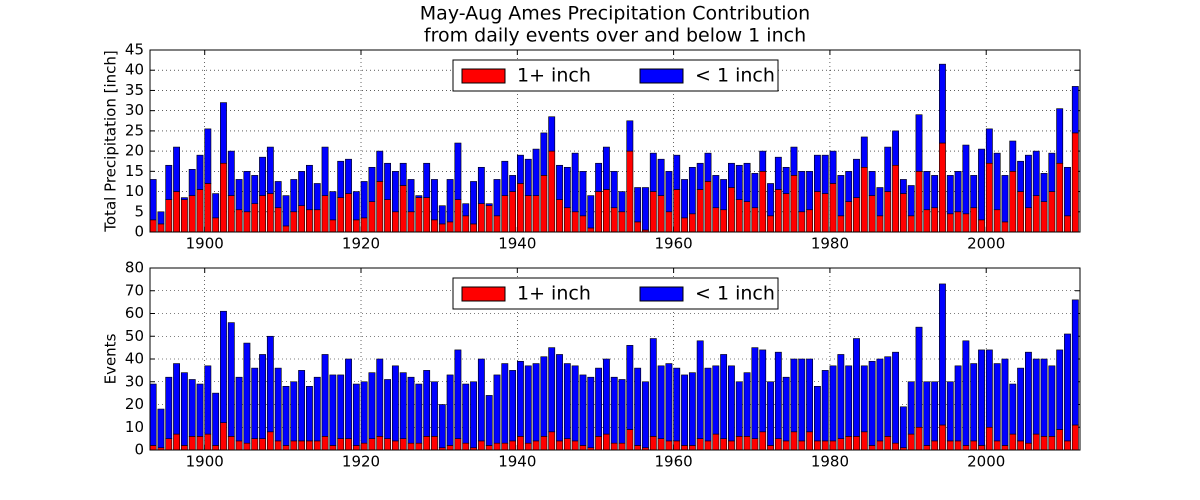  Describe the element at coordinates (139, 232) in the screenshot. I see `y-tick-label: 0` at that location.